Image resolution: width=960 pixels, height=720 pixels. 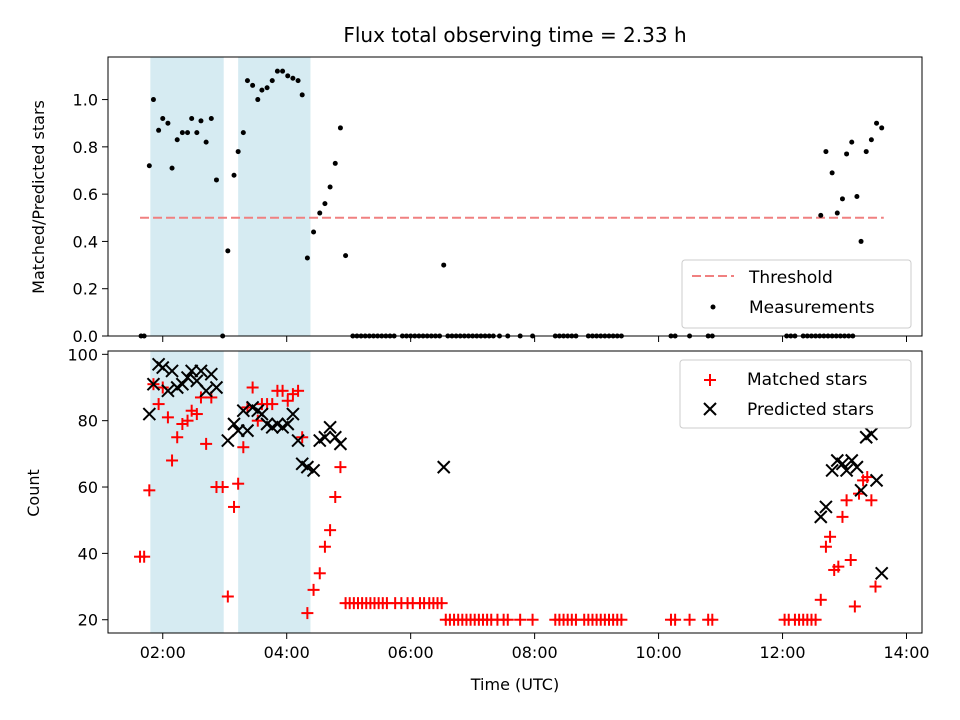 What do you see at coordinates (88, 553) in the screenshot?
I see `y-tick-label: 40` at bounding box center [88, 553].